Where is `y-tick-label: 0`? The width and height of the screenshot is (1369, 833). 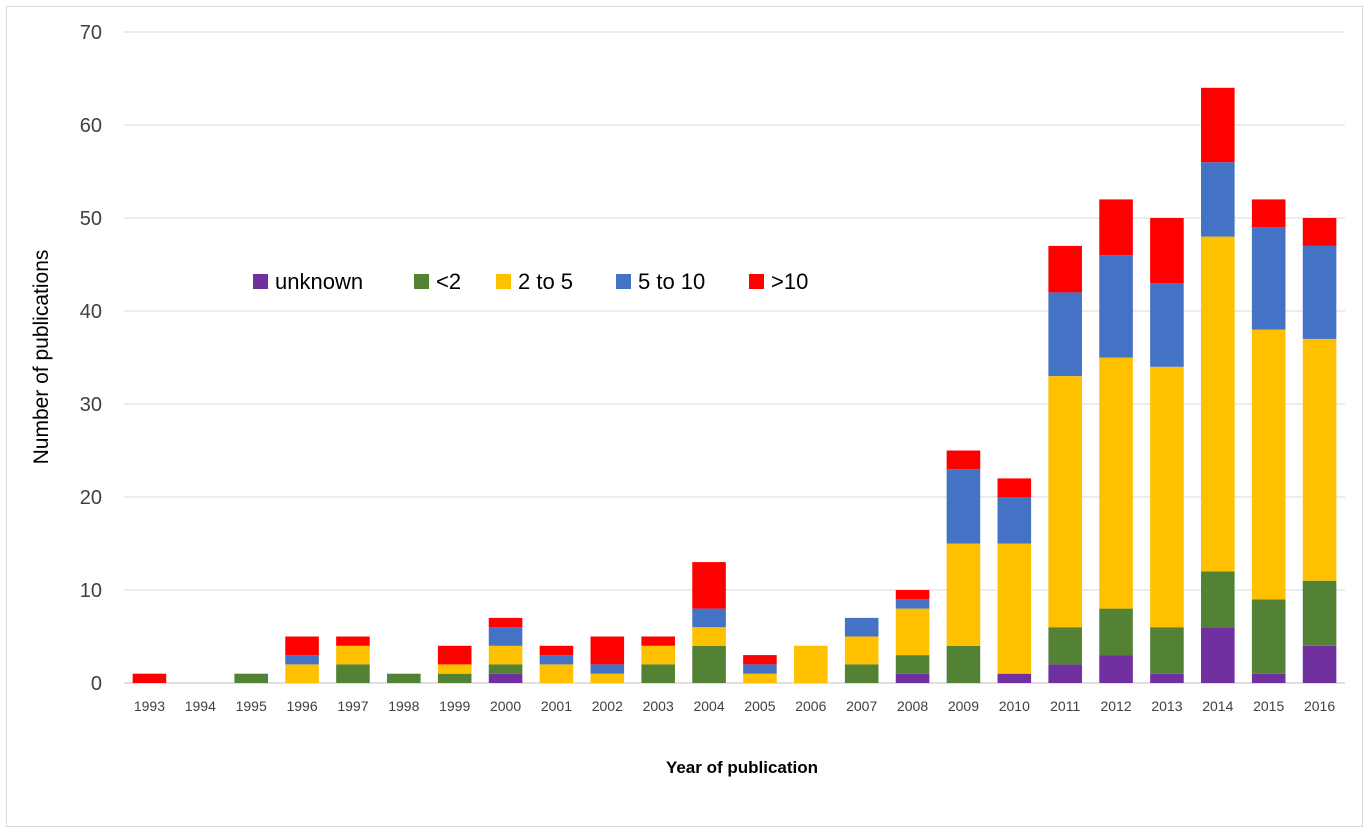
y-tick-label: 0 is located at coordinates (96, 684).